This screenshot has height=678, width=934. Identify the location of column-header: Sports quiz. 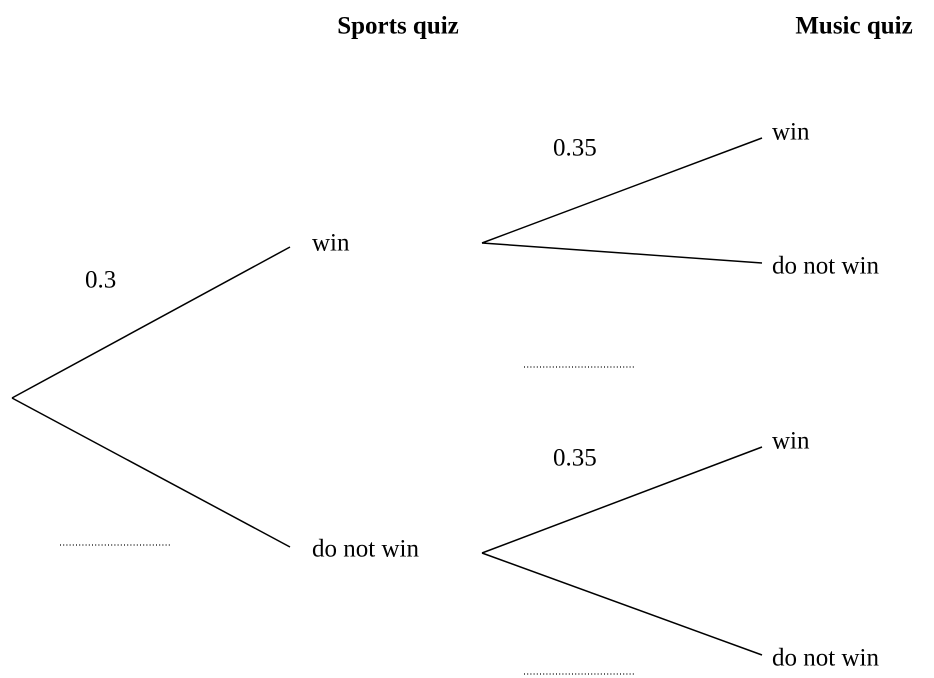
(398, 26).